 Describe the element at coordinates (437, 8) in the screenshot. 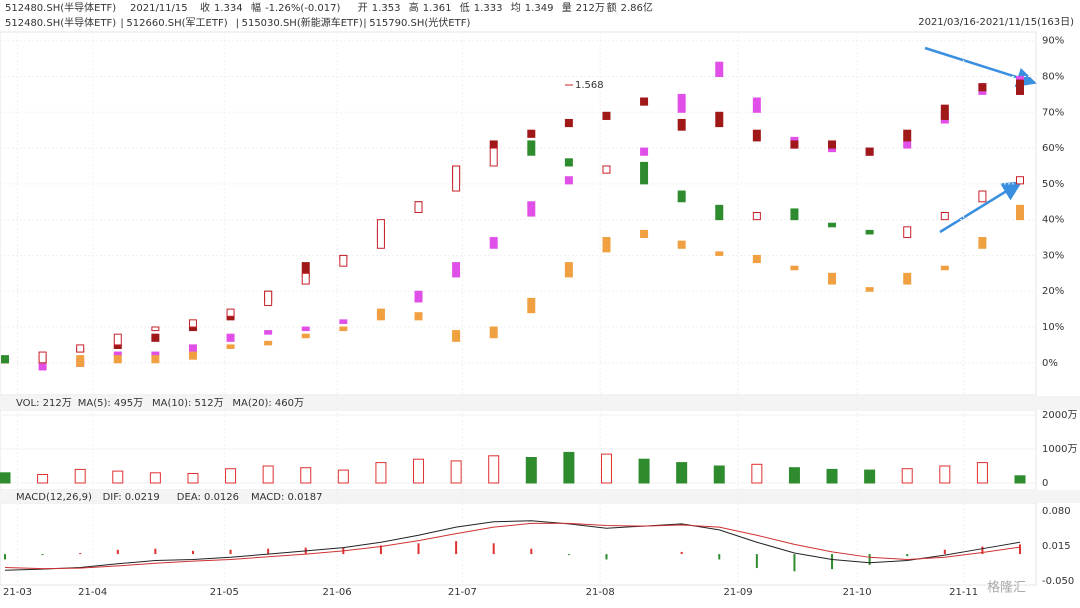

I see `value: 1.361` at that location.